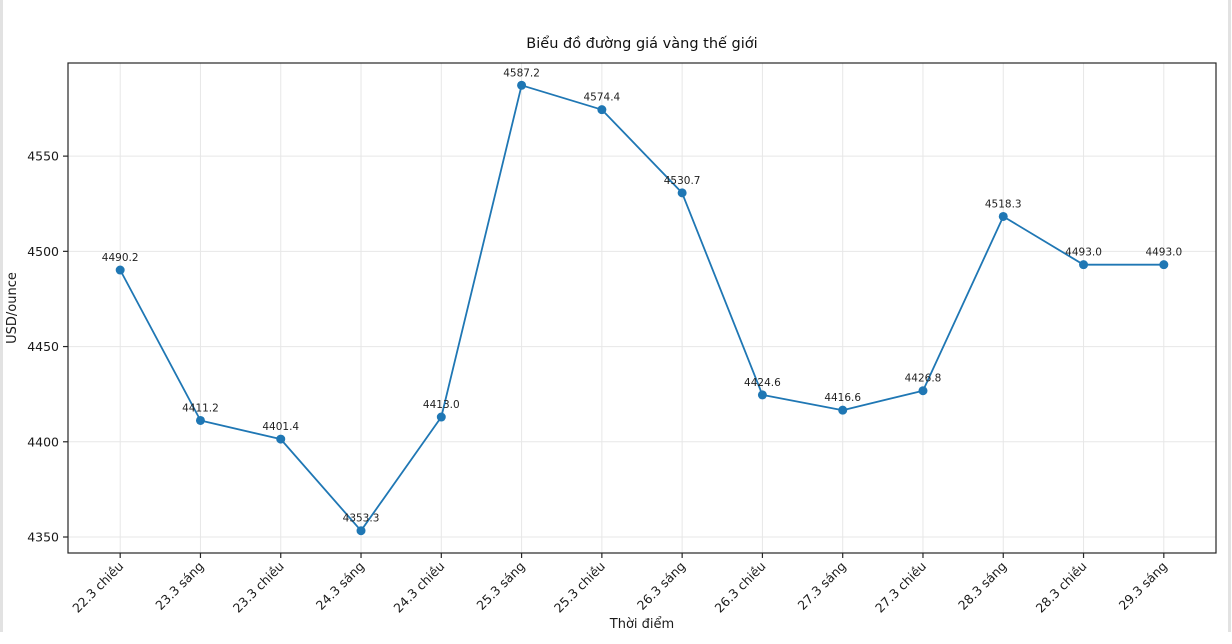  I want to click on x-tick-label: 25.3 sáng, so click(500, 586).